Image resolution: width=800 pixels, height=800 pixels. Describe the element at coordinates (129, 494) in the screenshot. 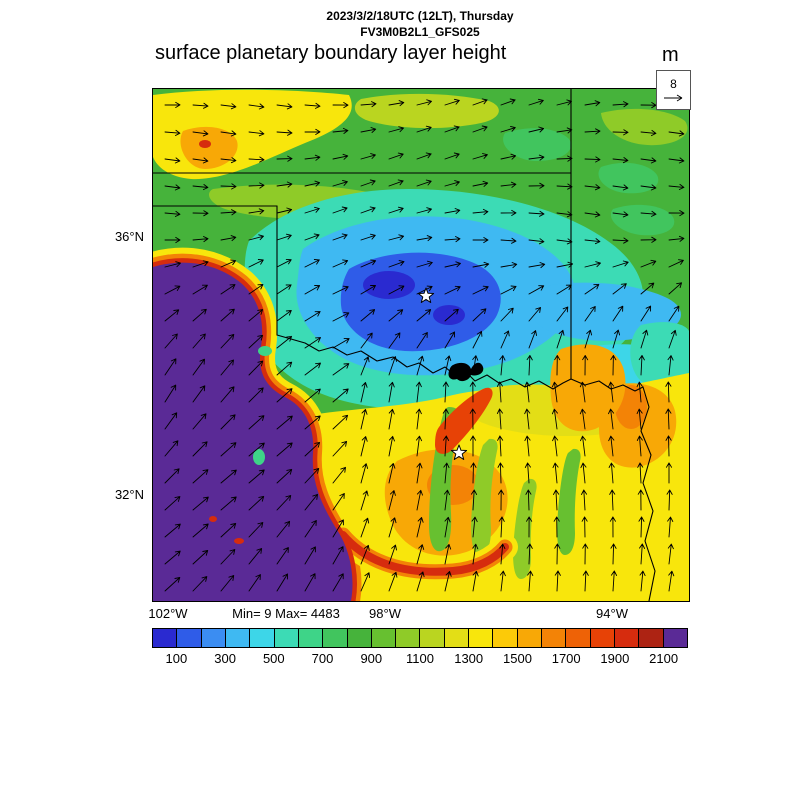

I see `lat-axis-label: 32°N` at that location.